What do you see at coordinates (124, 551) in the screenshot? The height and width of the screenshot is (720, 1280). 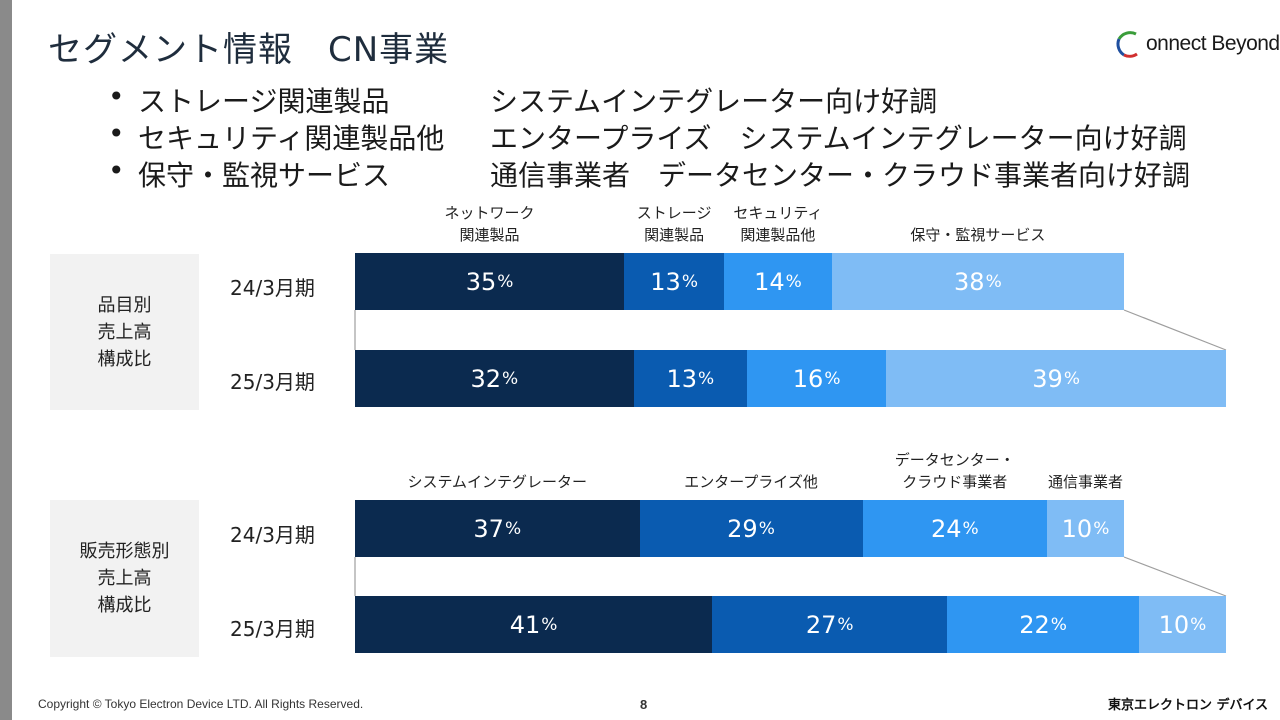 I see `box-line: 販売形態別` at bounding box center [124, 551].